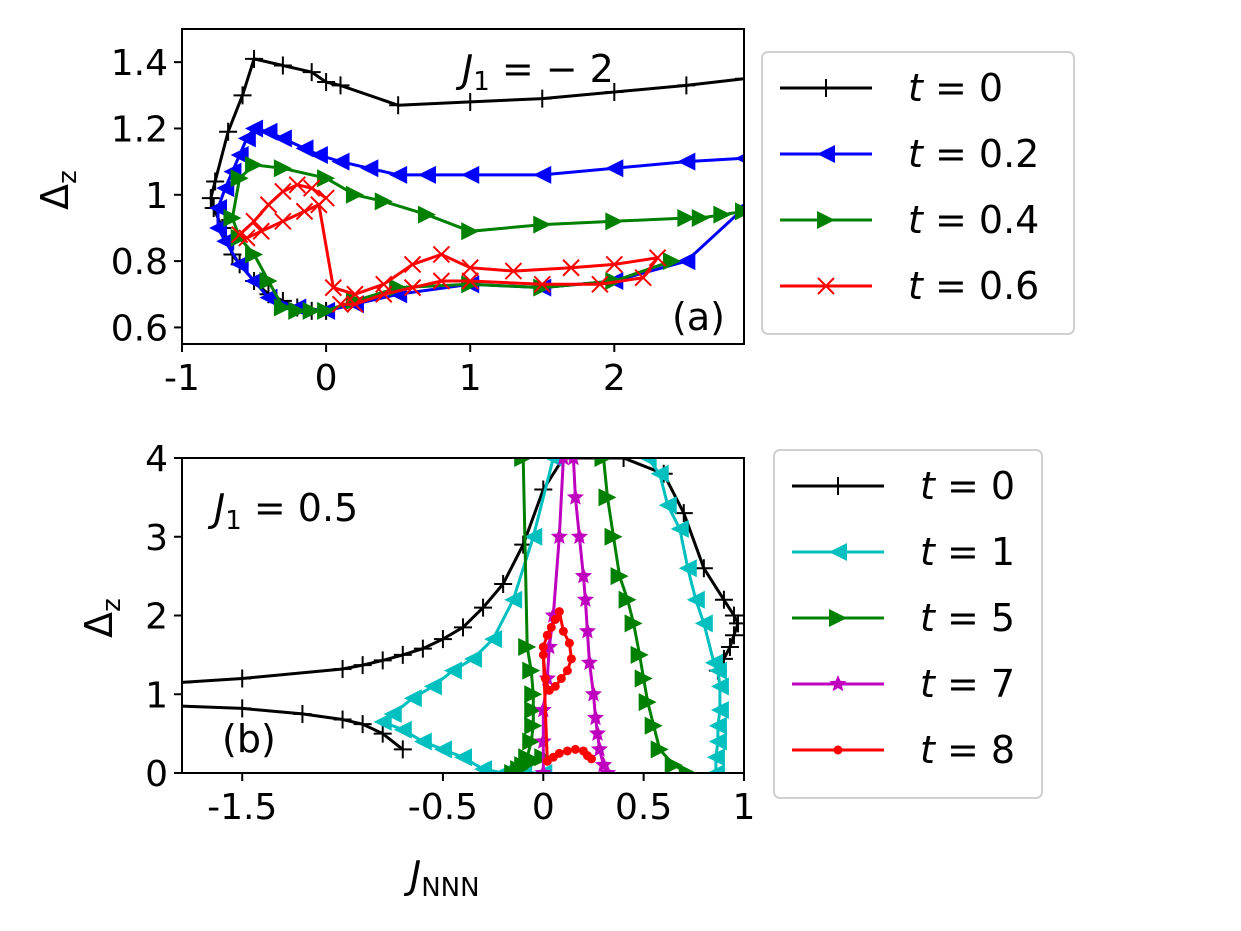 This screenshot has width=1241, height=931. I want to click on x-tick-label: 2, so click(614, 378).